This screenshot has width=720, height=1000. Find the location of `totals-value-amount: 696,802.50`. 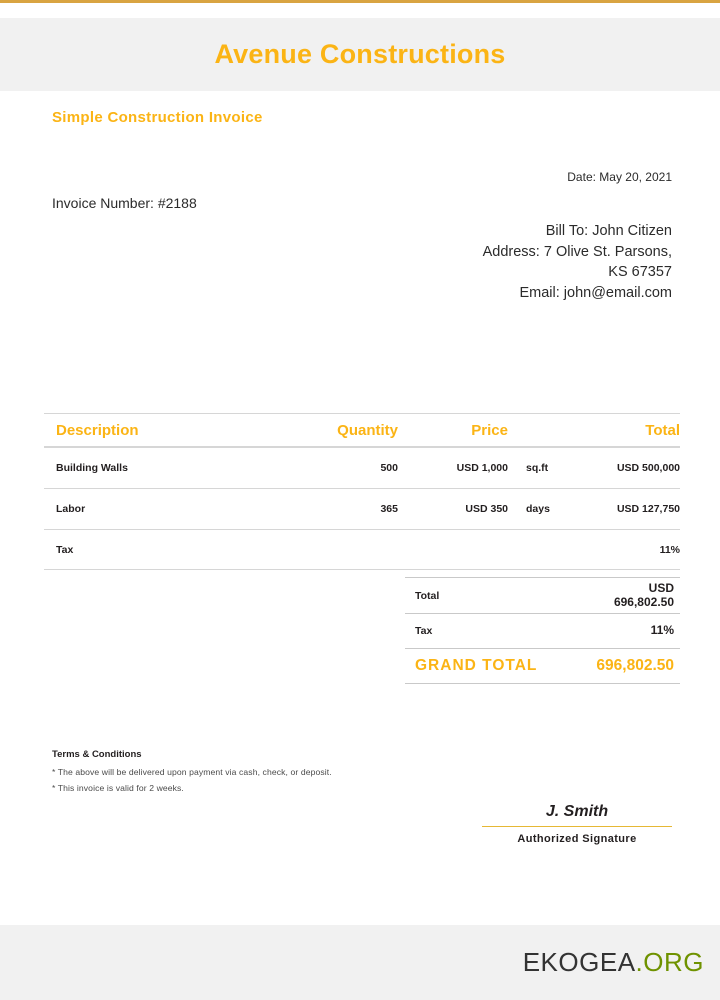

totals-value-amount: 696,802.50 is located at coordinates (643, 601).